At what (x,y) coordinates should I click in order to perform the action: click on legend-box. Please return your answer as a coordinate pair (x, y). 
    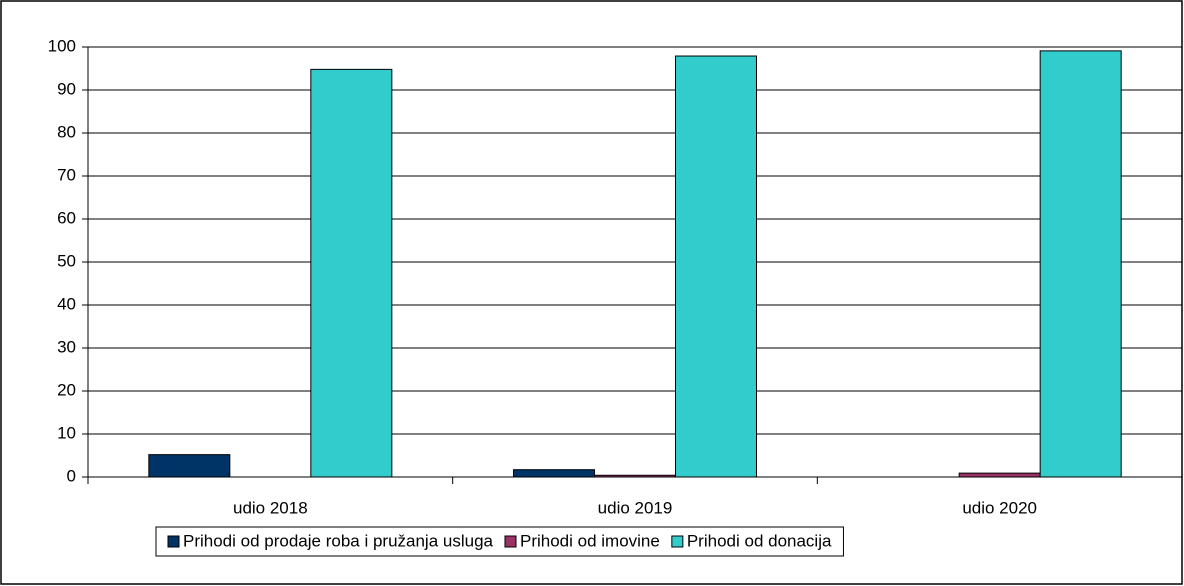
    Looking at the image, I should click on (499, 541).